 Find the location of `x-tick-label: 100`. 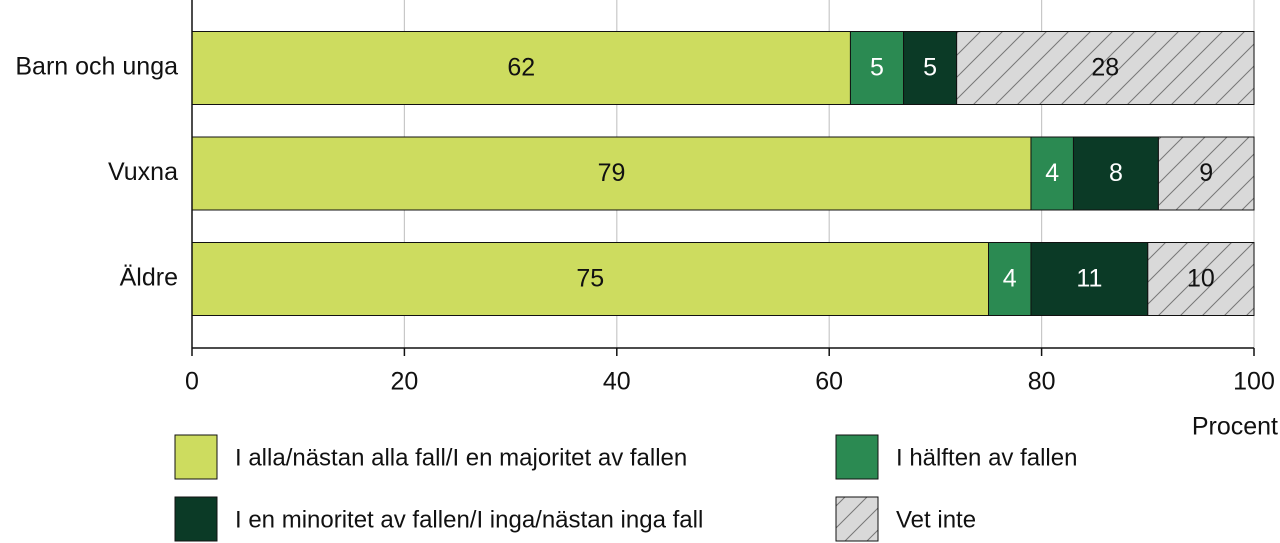

x-tick-label: 100 is located at coordinates (1254, 382).